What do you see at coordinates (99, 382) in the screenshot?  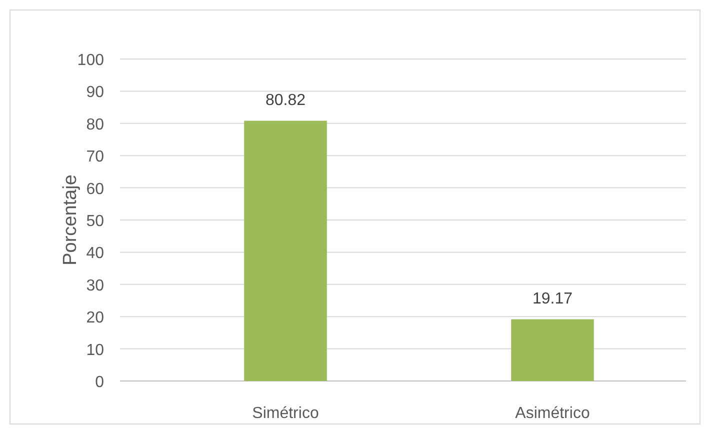 I see `y-tick-label: 0` at bounding box center [99, 382].